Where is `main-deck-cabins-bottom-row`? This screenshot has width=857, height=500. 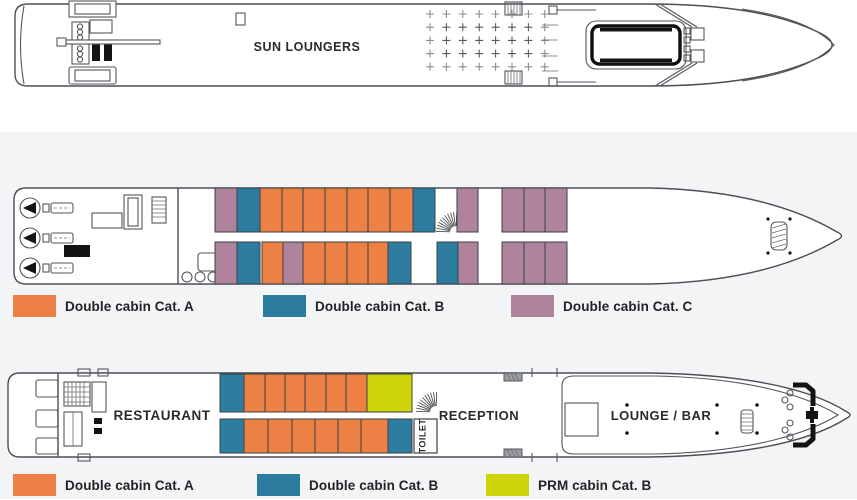 main-deck-cabins-bottom-row is located at coordinates (316, 436).